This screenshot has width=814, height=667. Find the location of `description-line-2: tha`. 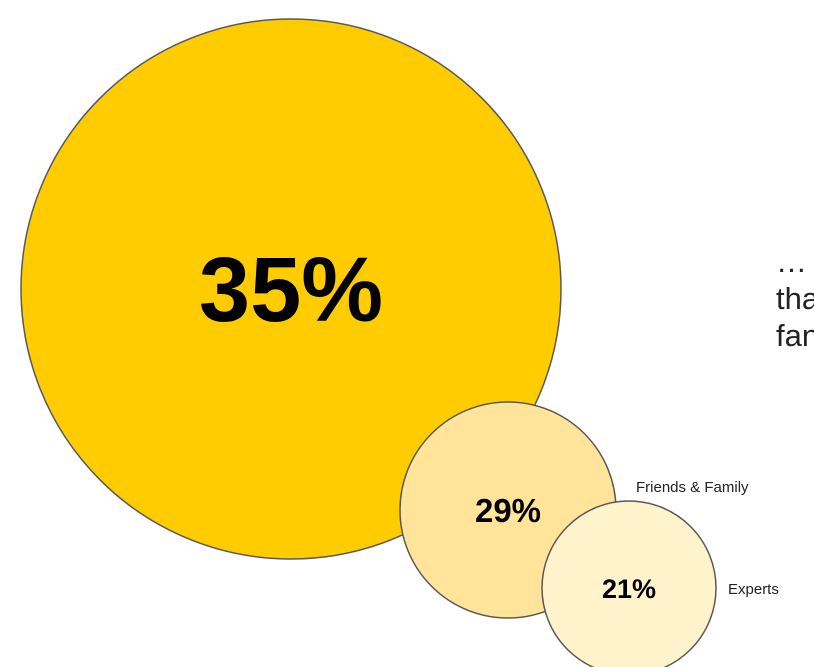

description-line-2: tha is located at coordinates (795, 298).